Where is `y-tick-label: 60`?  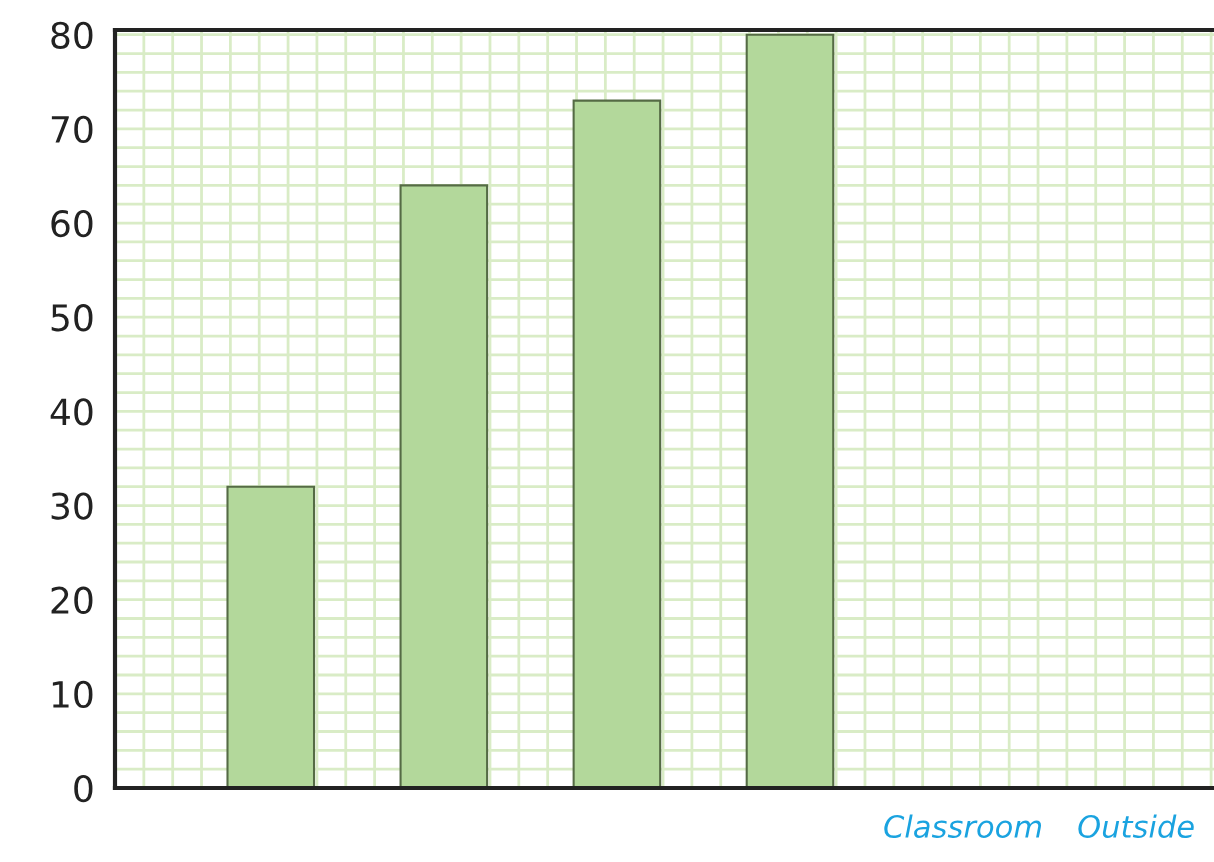 y-tick-label: 60 is located at coordinates (72, 223).